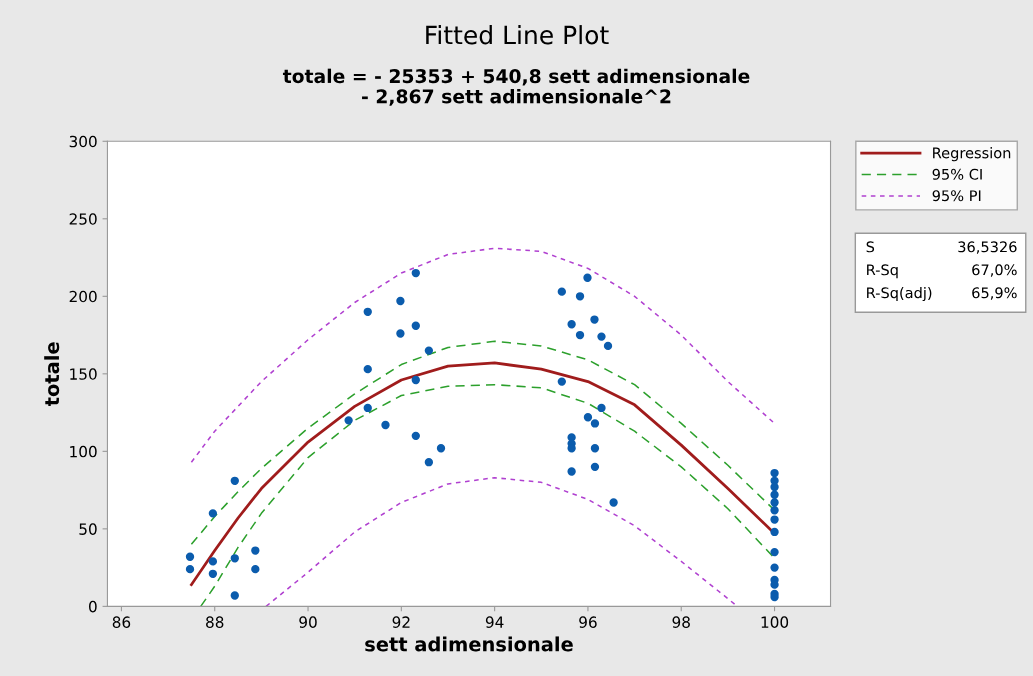 The height and width of the screenshot is (676, 1033). What do you see at coordinates (956, 196) in the screenshot?
I see `legend-label: 95% PI` at bounding box center [956, 196].